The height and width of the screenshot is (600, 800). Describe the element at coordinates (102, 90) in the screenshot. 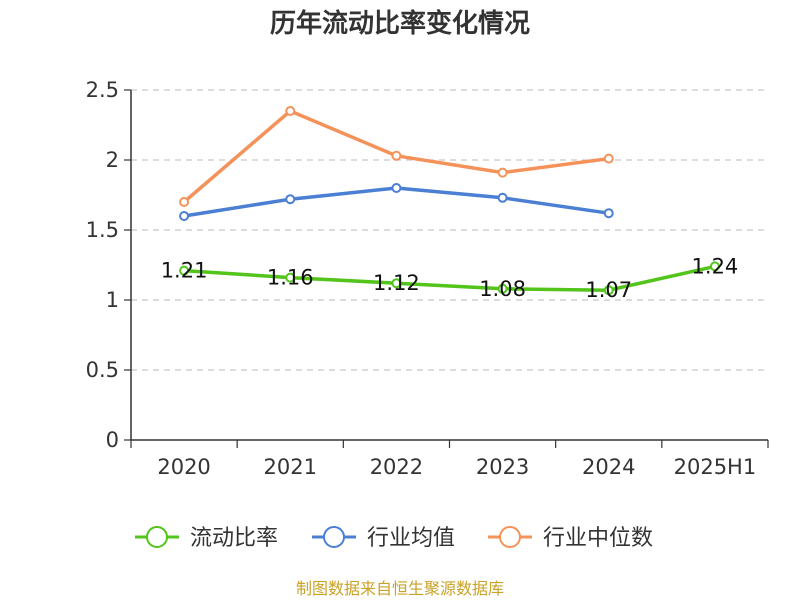

I see `y-tick-label: 2.5` at that location.